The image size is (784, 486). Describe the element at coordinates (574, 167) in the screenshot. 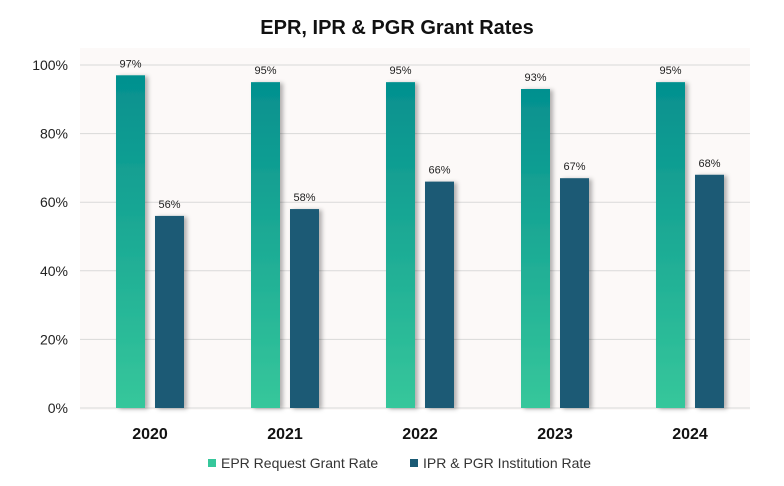

I see `data-label: 67%` at that location.